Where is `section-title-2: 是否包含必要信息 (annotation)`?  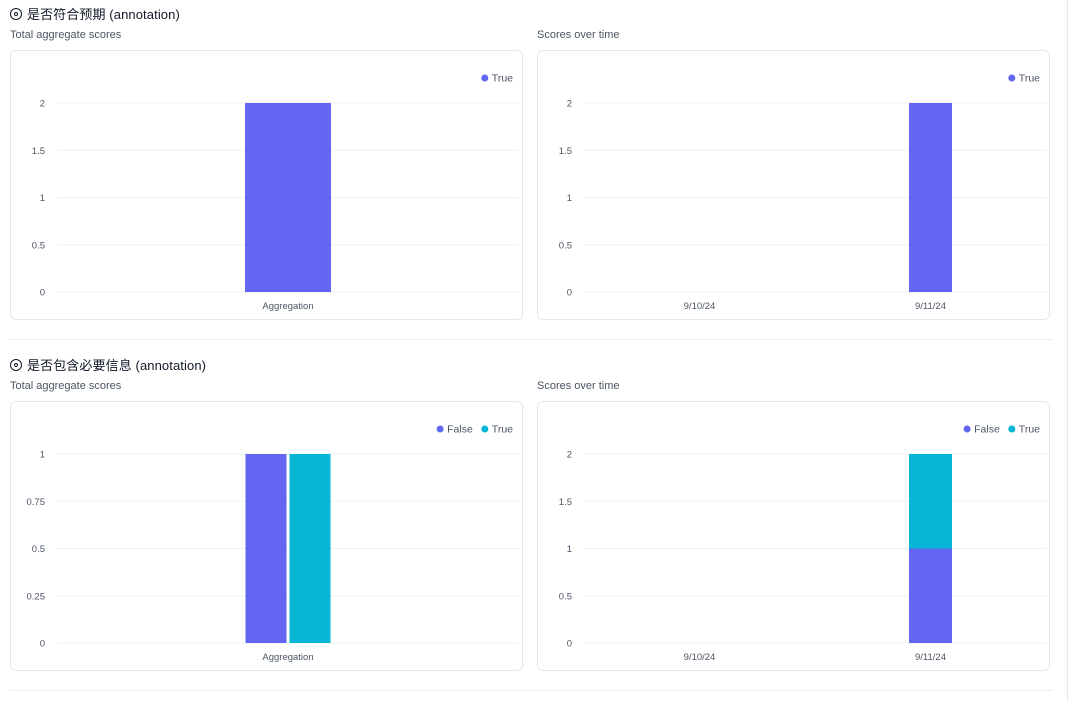 section-title-2: 是否包含必要信息 (annotation) is located at coordinates (108, 364).